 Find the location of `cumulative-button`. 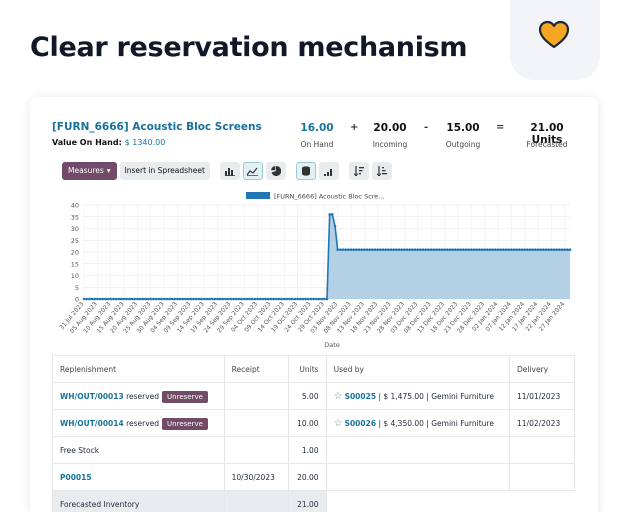

cumulative-button is located at coordinates (328, 171).